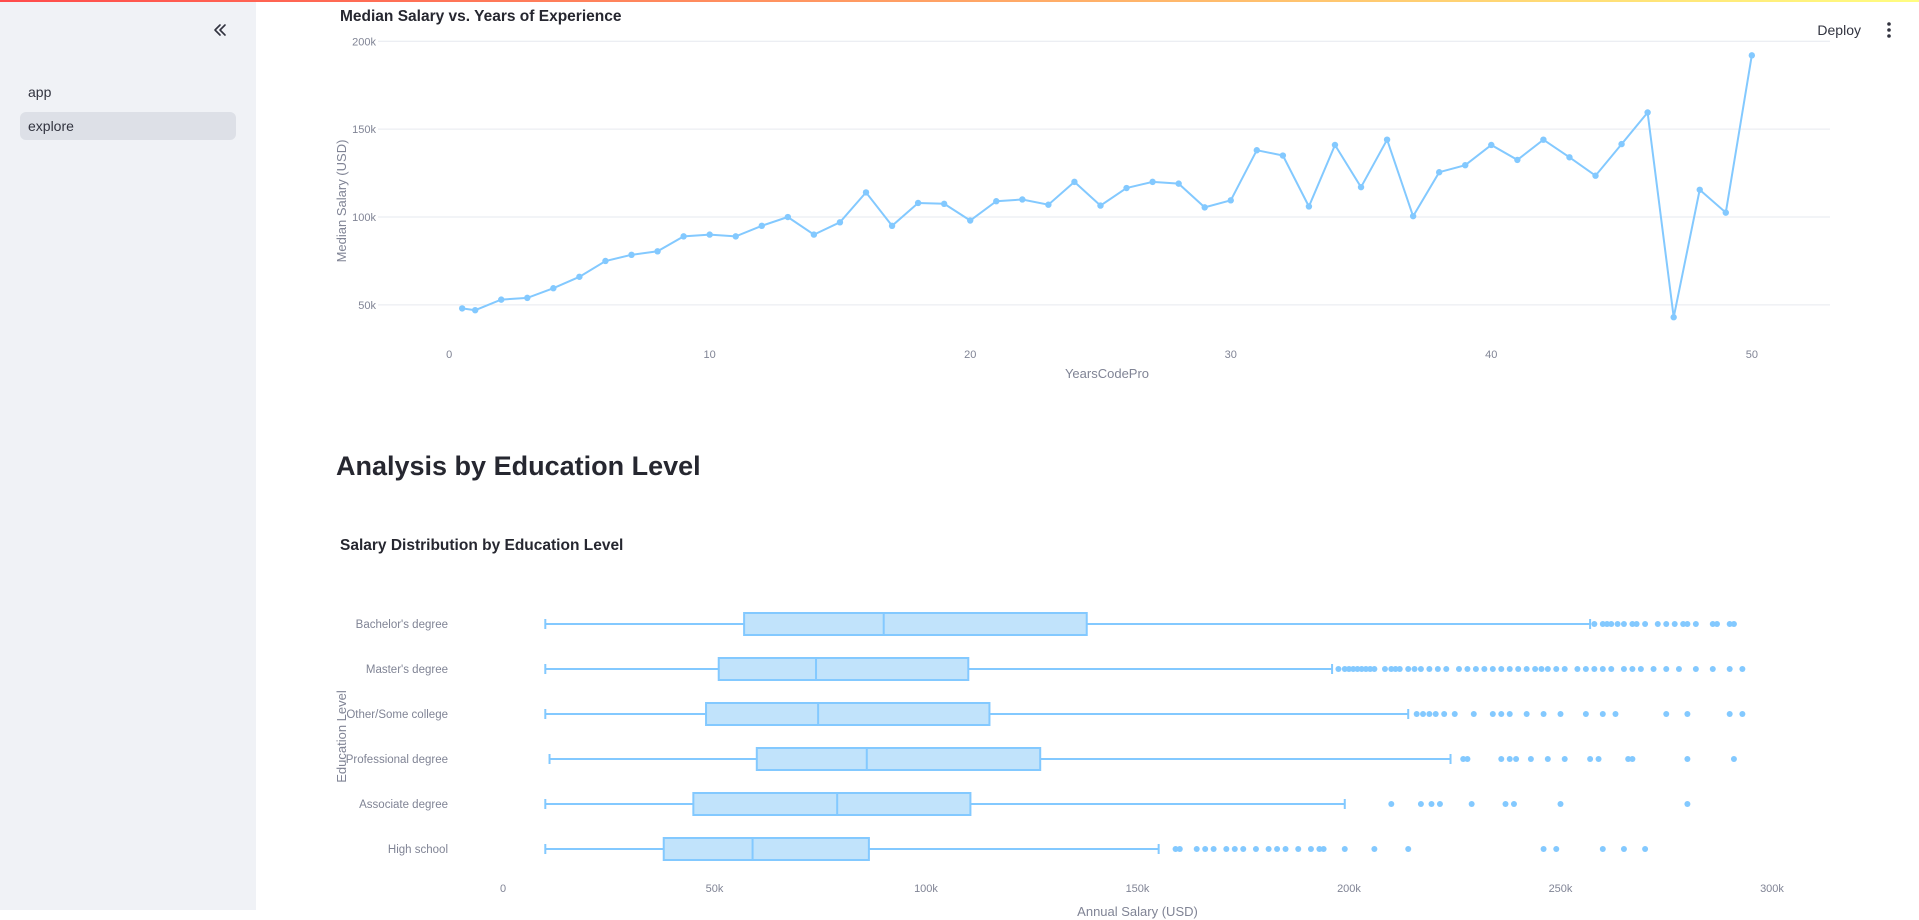  Describe the element at coordinates (397, 715) in the screenshot. I see `box-chart-category-label: Other/Some college` at that location.